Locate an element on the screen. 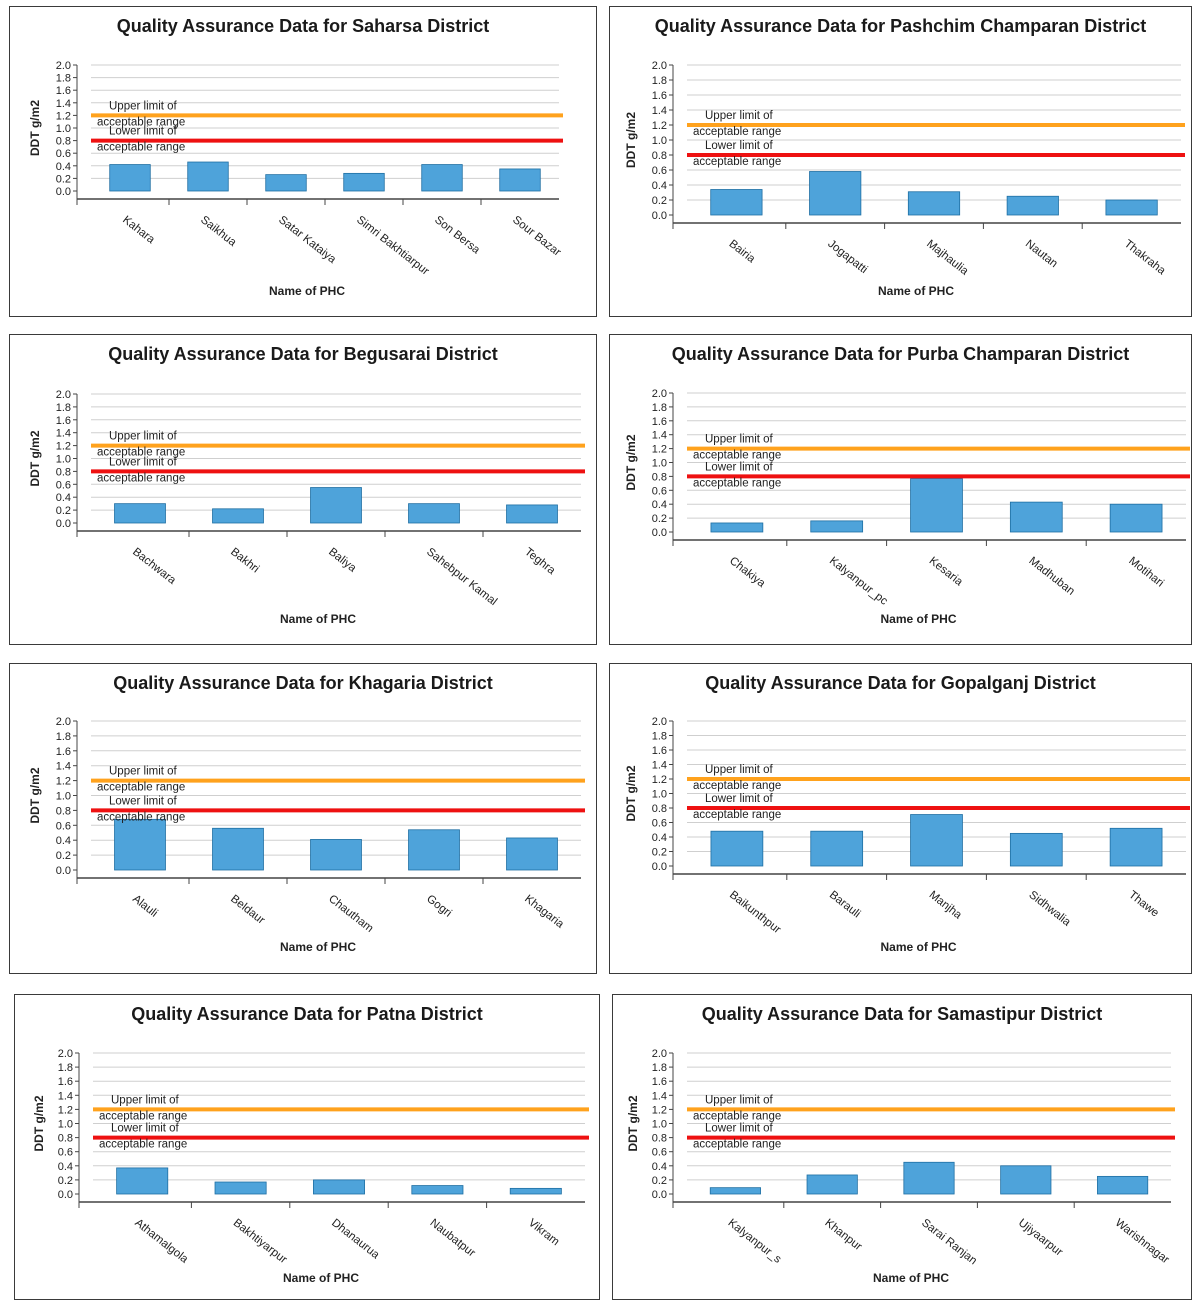 Image resolution: width=1194 pixels, height=1301 pixels. x-tick-label: Satar Kataiya is located at coordinates (307, 240).